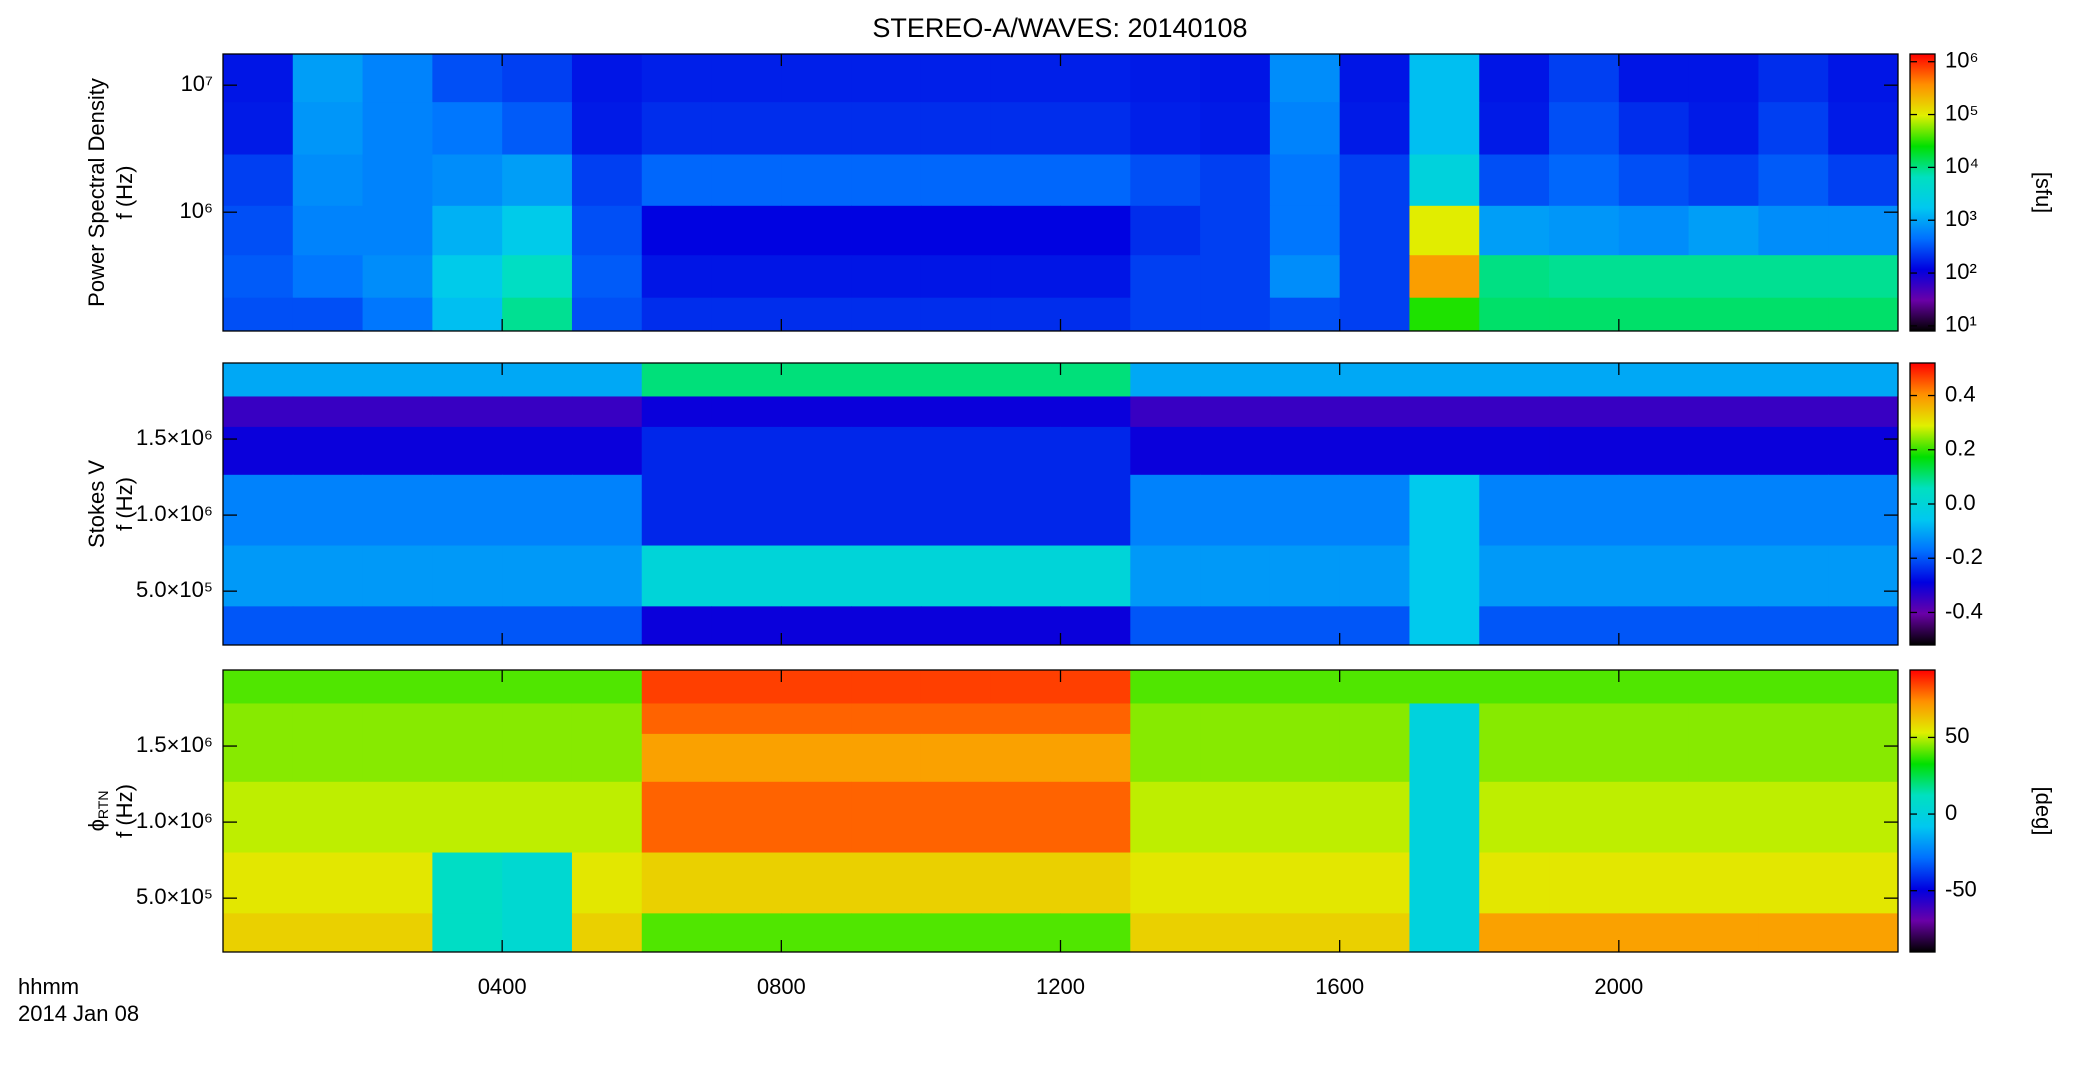 The width and height of the screenshot is (2096, 1080). I want to click on colorbar-tick-label: 10⁴, so click(1962, 165).